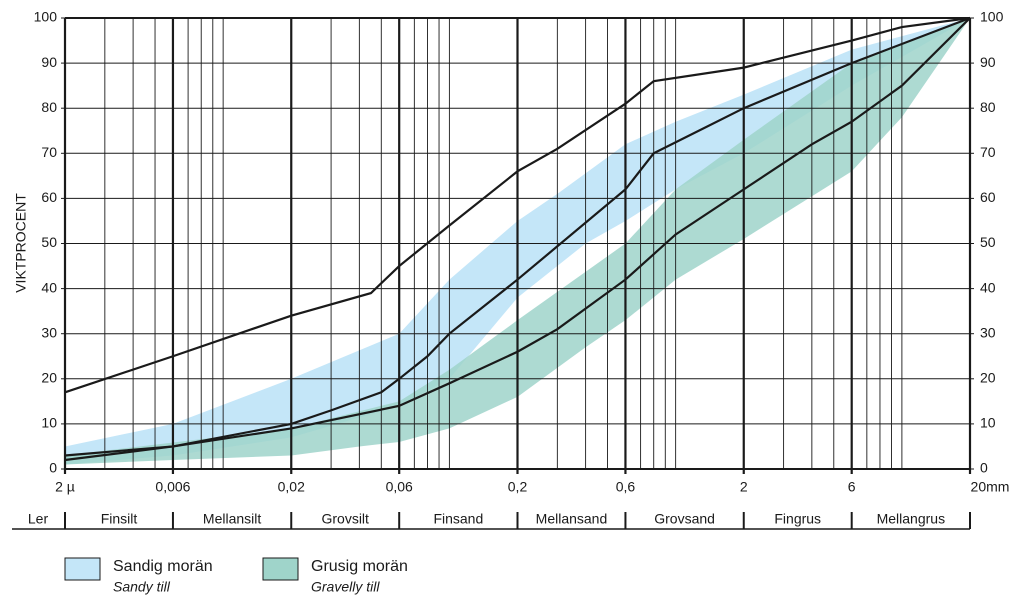 This screenshot has width=1018, height=602. I want to click on y-tick-label: 70, so click(49, 152).